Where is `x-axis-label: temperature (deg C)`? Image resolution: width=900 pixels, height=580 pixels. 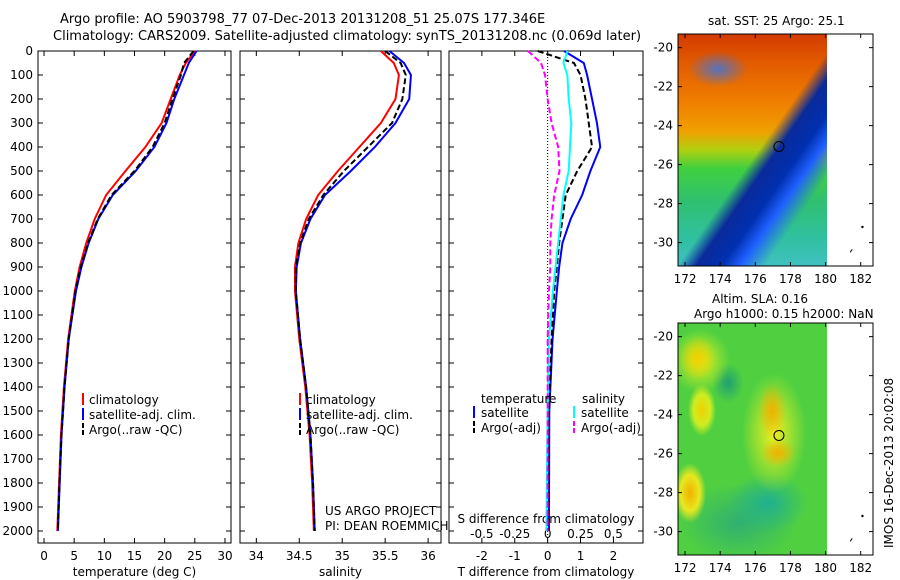
x-axis-label: temperature (deg C) is located at coordinates (134, 572).